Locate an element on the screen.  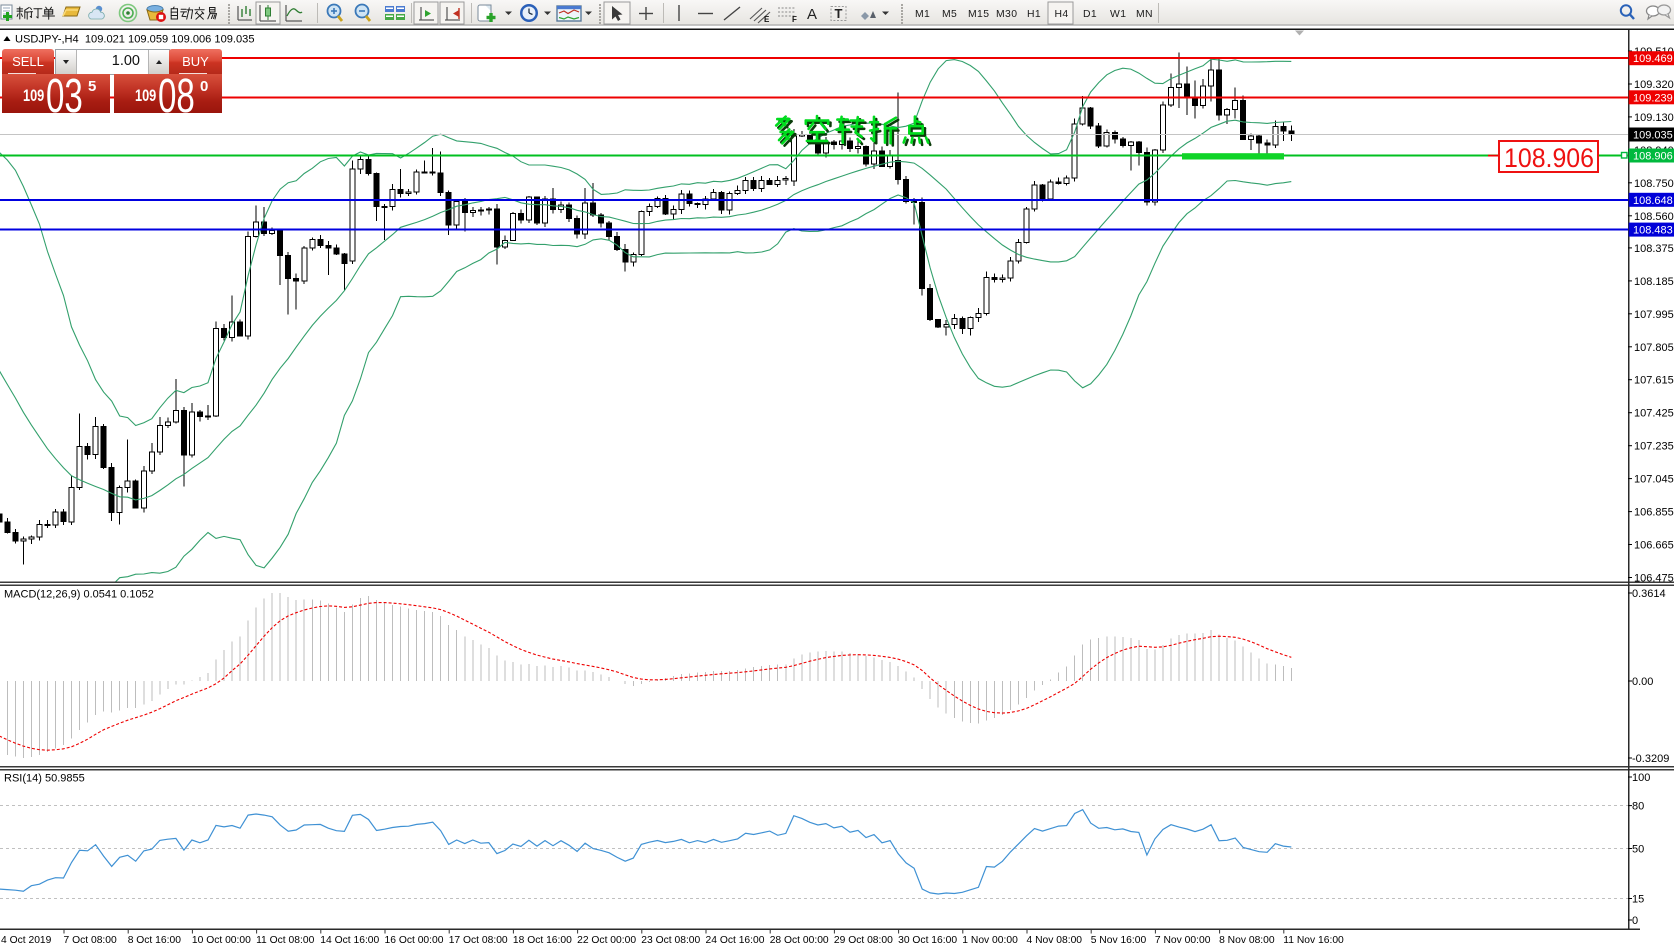
svg-text: MACD(12,26,9) 0.0541 0.1052 is located at coordinates (79, 595).